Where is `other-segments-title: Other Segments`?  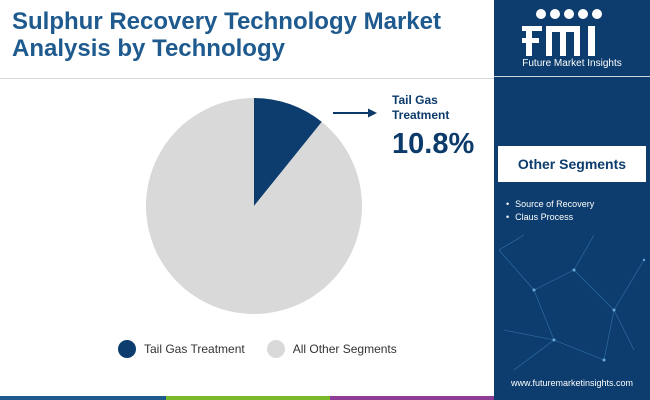
other-segments-title: Other Segments is located at coordinates (572, 164).